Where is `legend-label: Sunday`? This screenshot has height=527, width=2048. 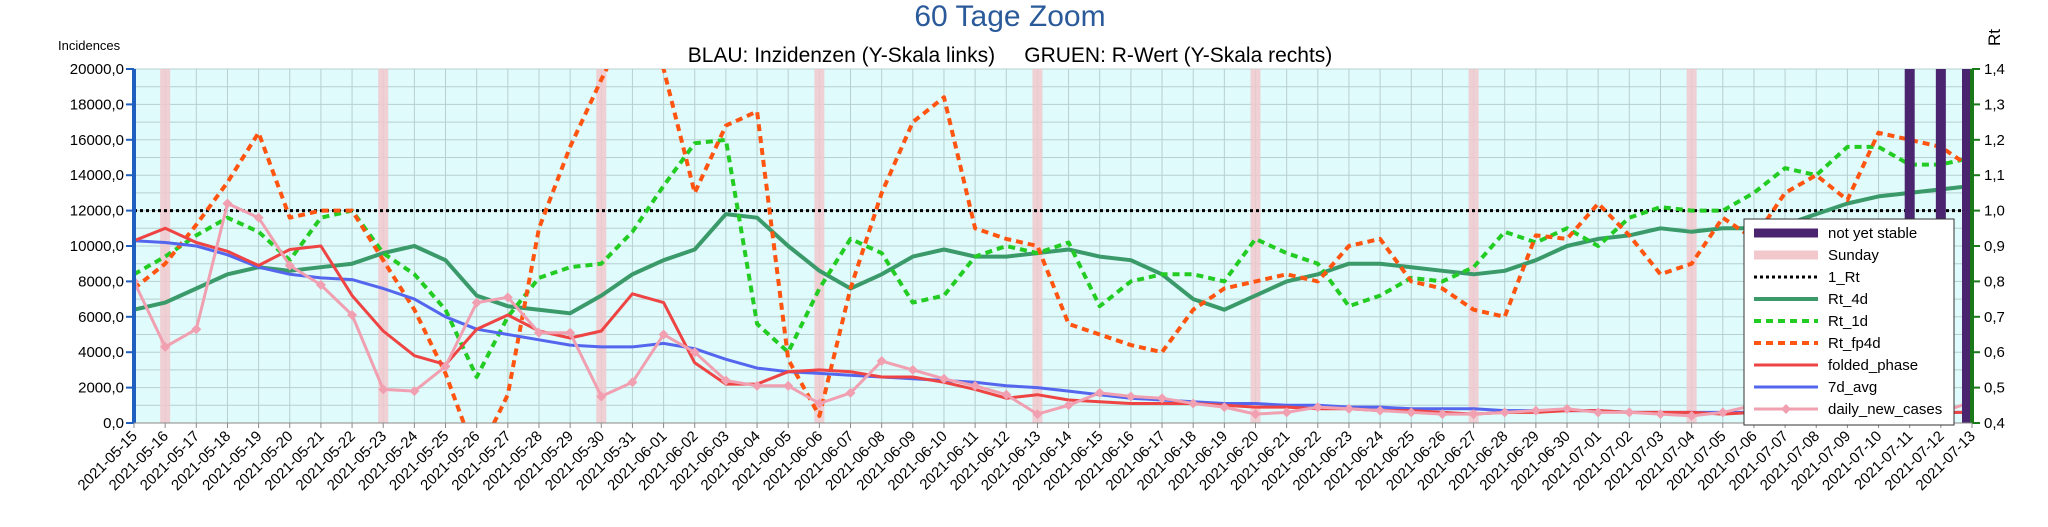
legend-label: Sunday is located at coordinates (1853, 255).